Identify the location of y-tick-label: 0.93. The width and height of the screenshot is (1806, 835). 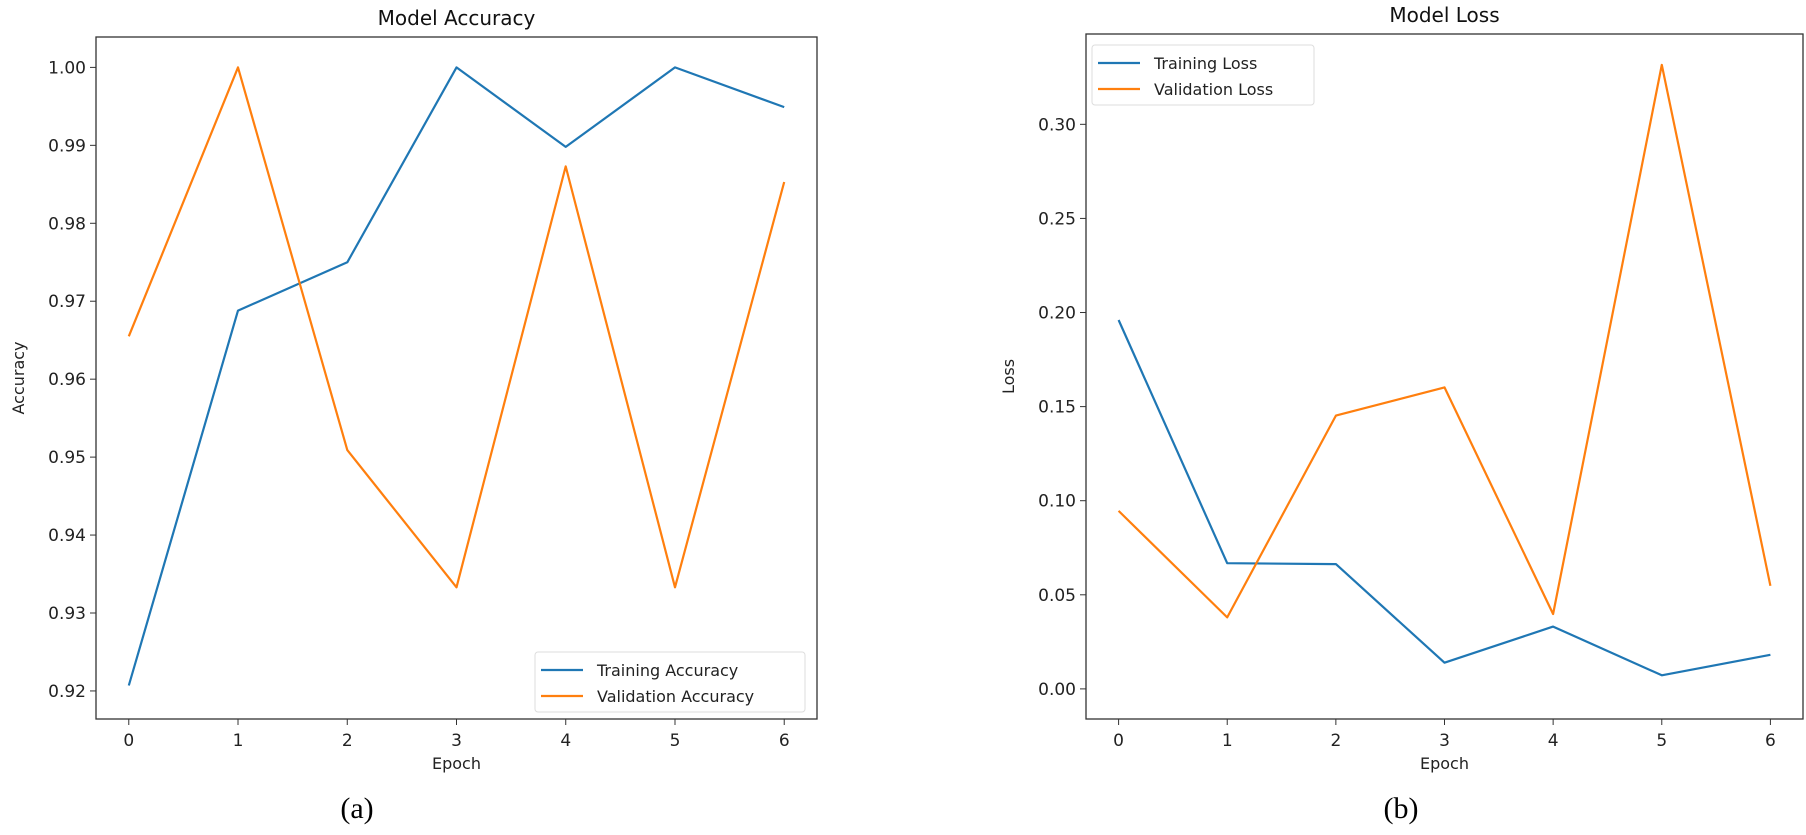
(67, 614).